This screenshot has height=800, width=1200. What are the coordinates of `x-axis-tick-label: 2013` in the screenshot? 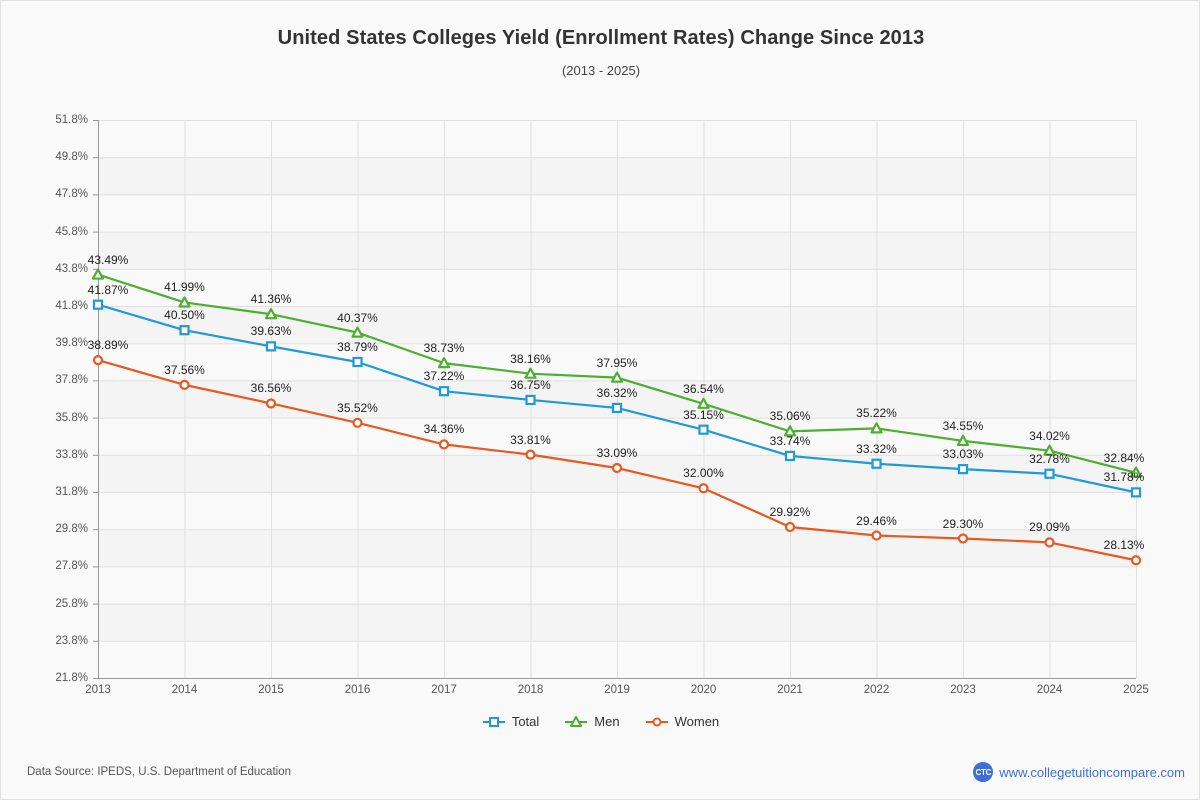 It's located at (98, 690).